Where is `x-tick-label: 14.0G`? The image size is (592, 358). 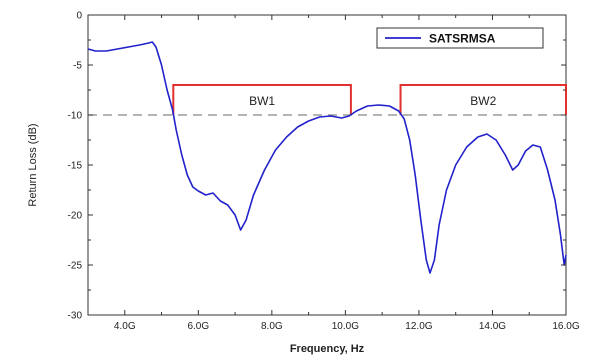 x-tick-label: 14.0G is located at coordinates (492, 326).